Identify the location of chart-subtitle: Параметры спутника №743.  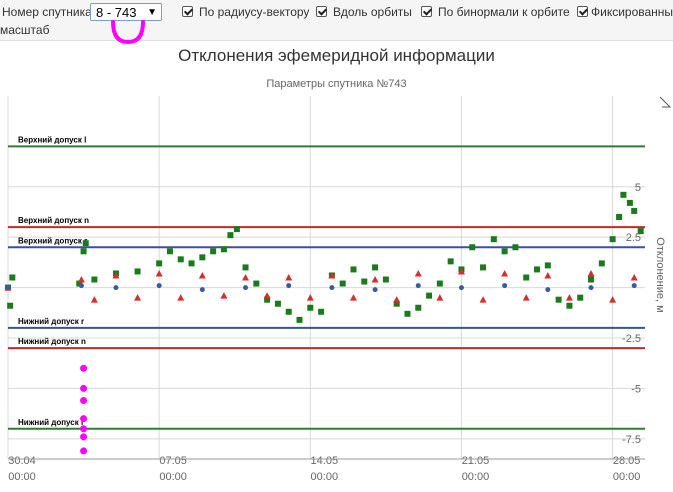
(336, 84).